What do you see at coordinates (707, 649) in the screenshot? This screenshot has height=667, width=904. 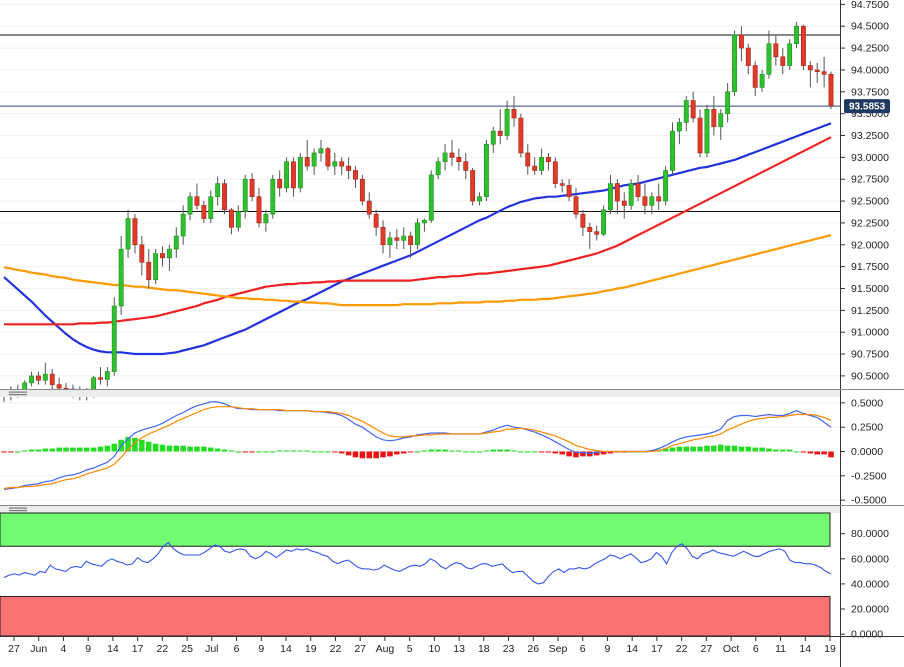 I see `x-tick-label: 27` at bounding box center [707, 649].